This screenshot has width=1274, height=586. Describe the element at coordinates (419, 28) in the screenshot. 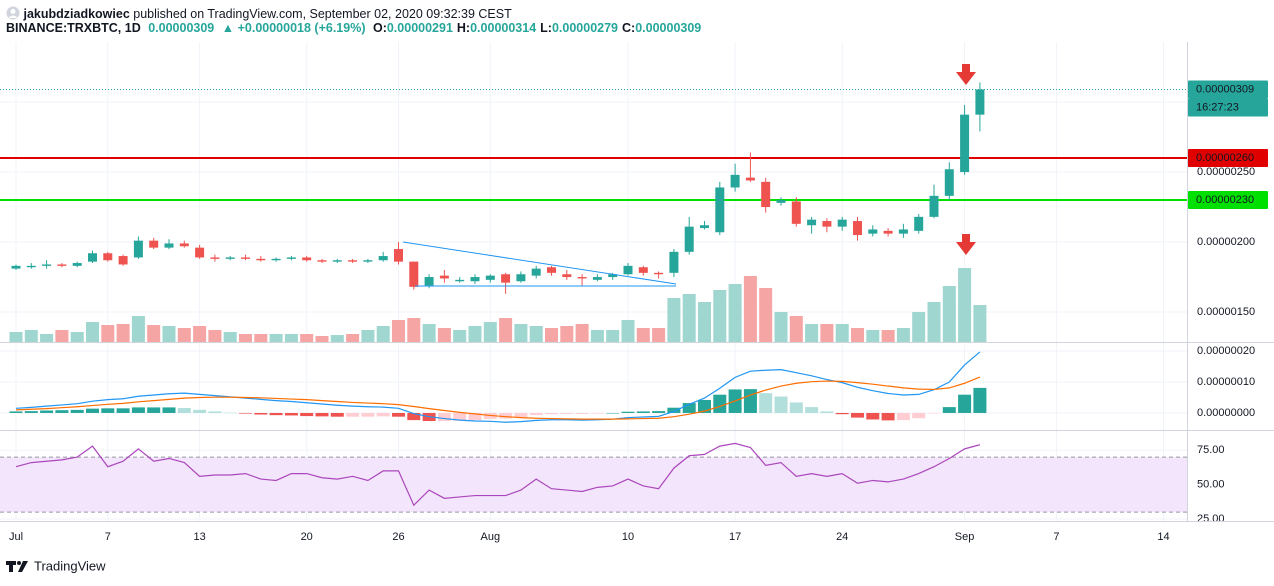

I see `ohlc-value: 0.00000291` at that location.